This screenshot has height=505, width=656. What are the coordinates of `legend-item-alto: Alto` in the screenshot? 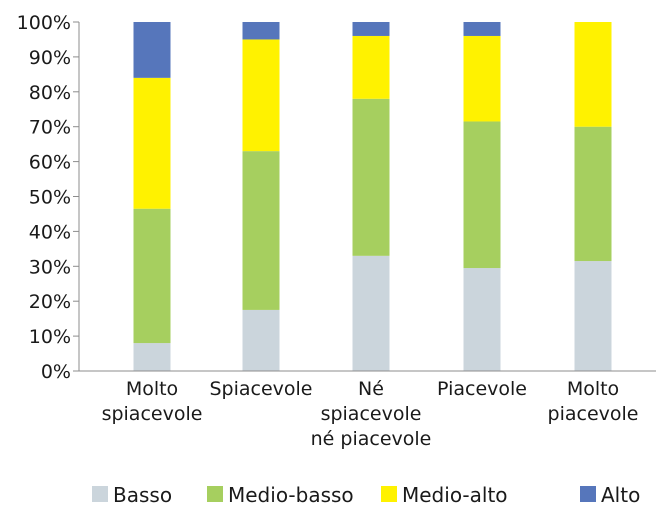 It's located at (610, 494).